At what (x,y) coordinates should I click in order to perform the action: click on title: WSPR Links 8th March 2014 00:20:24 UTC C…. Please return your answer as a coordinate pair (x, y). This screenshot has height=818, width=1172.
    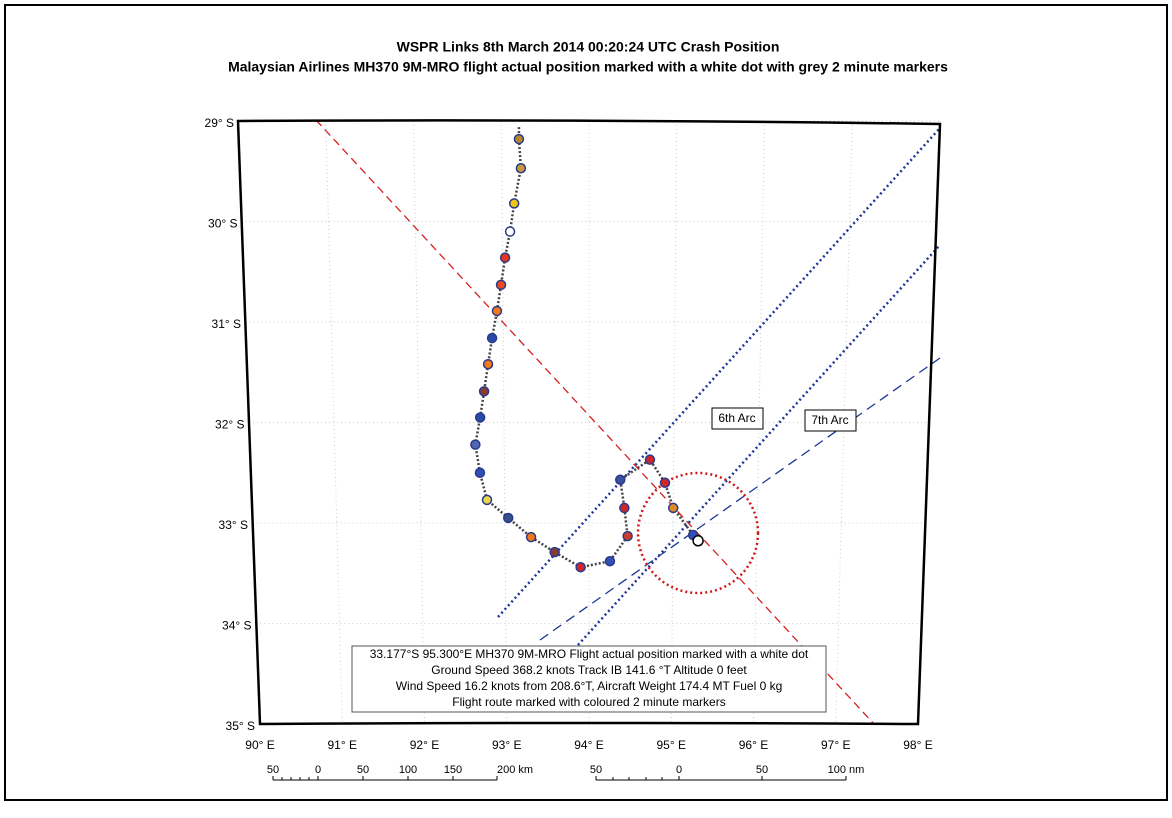
    Looking at the image, I should click on (588, 47).